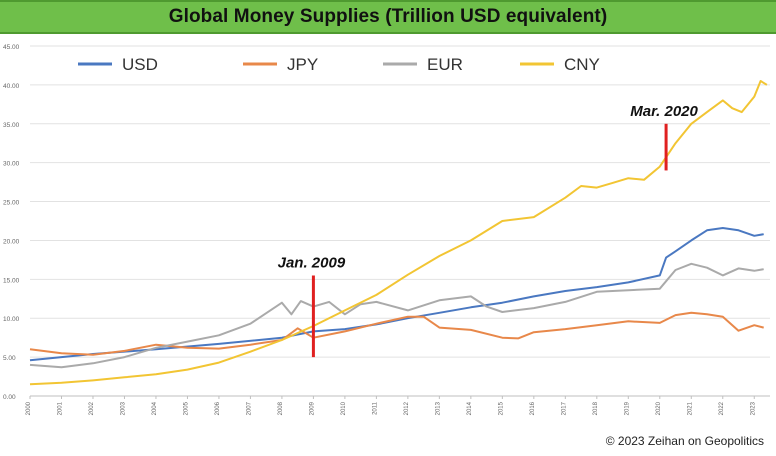  I want to click on x-tick-label: 2016, so click(533, 408).